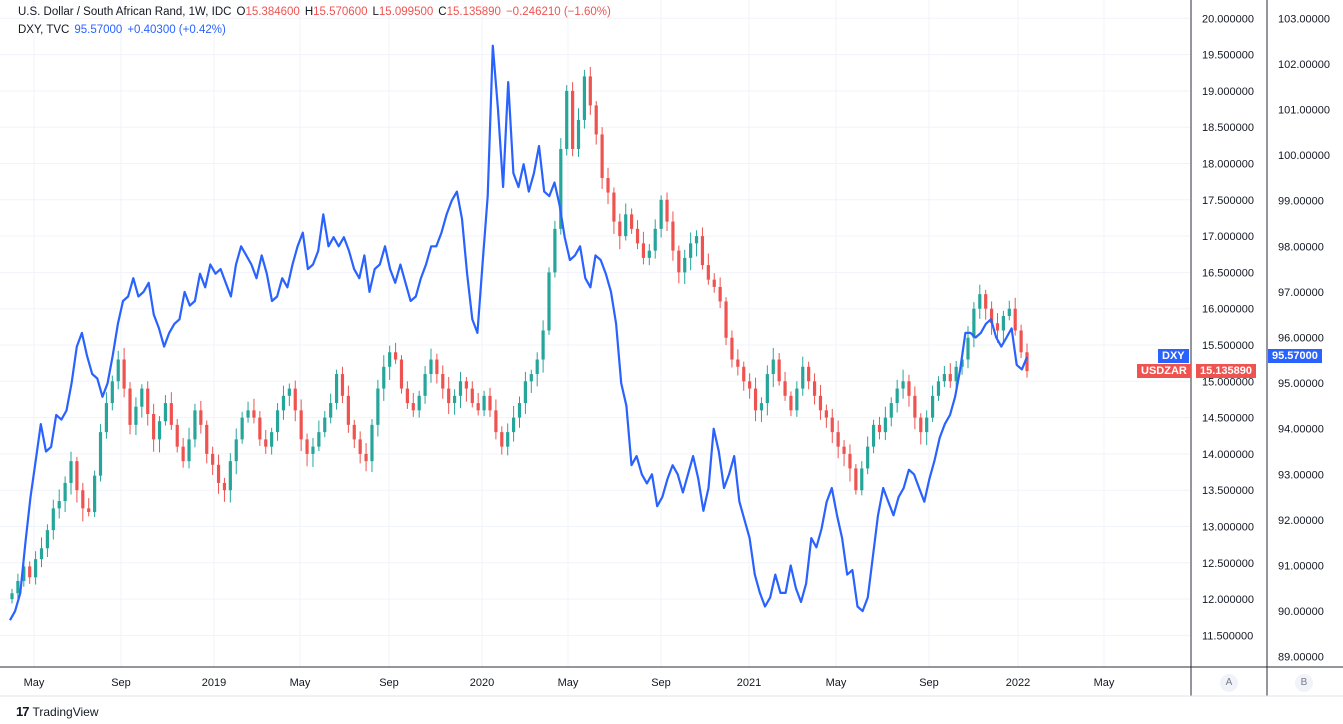  What do you see at coordinates (1304, 683) in the screenshot?
I see `right-scale-button: B` at bounding box center [1304, 683].